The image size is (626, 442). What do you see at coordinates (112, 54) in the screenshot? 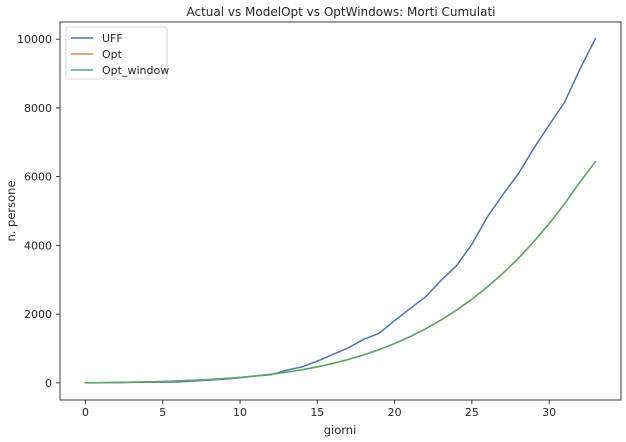
I see `legend-label: Opt` at bounding box center [112, 54].